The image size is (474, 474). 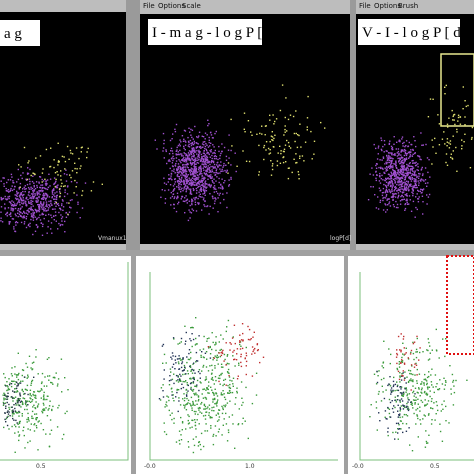 What do you see at coordinates (217, 33) in the screenshot?
I see `plot-label: I - m a g - l o g P [ d ]` at bounding box center [217, 33].